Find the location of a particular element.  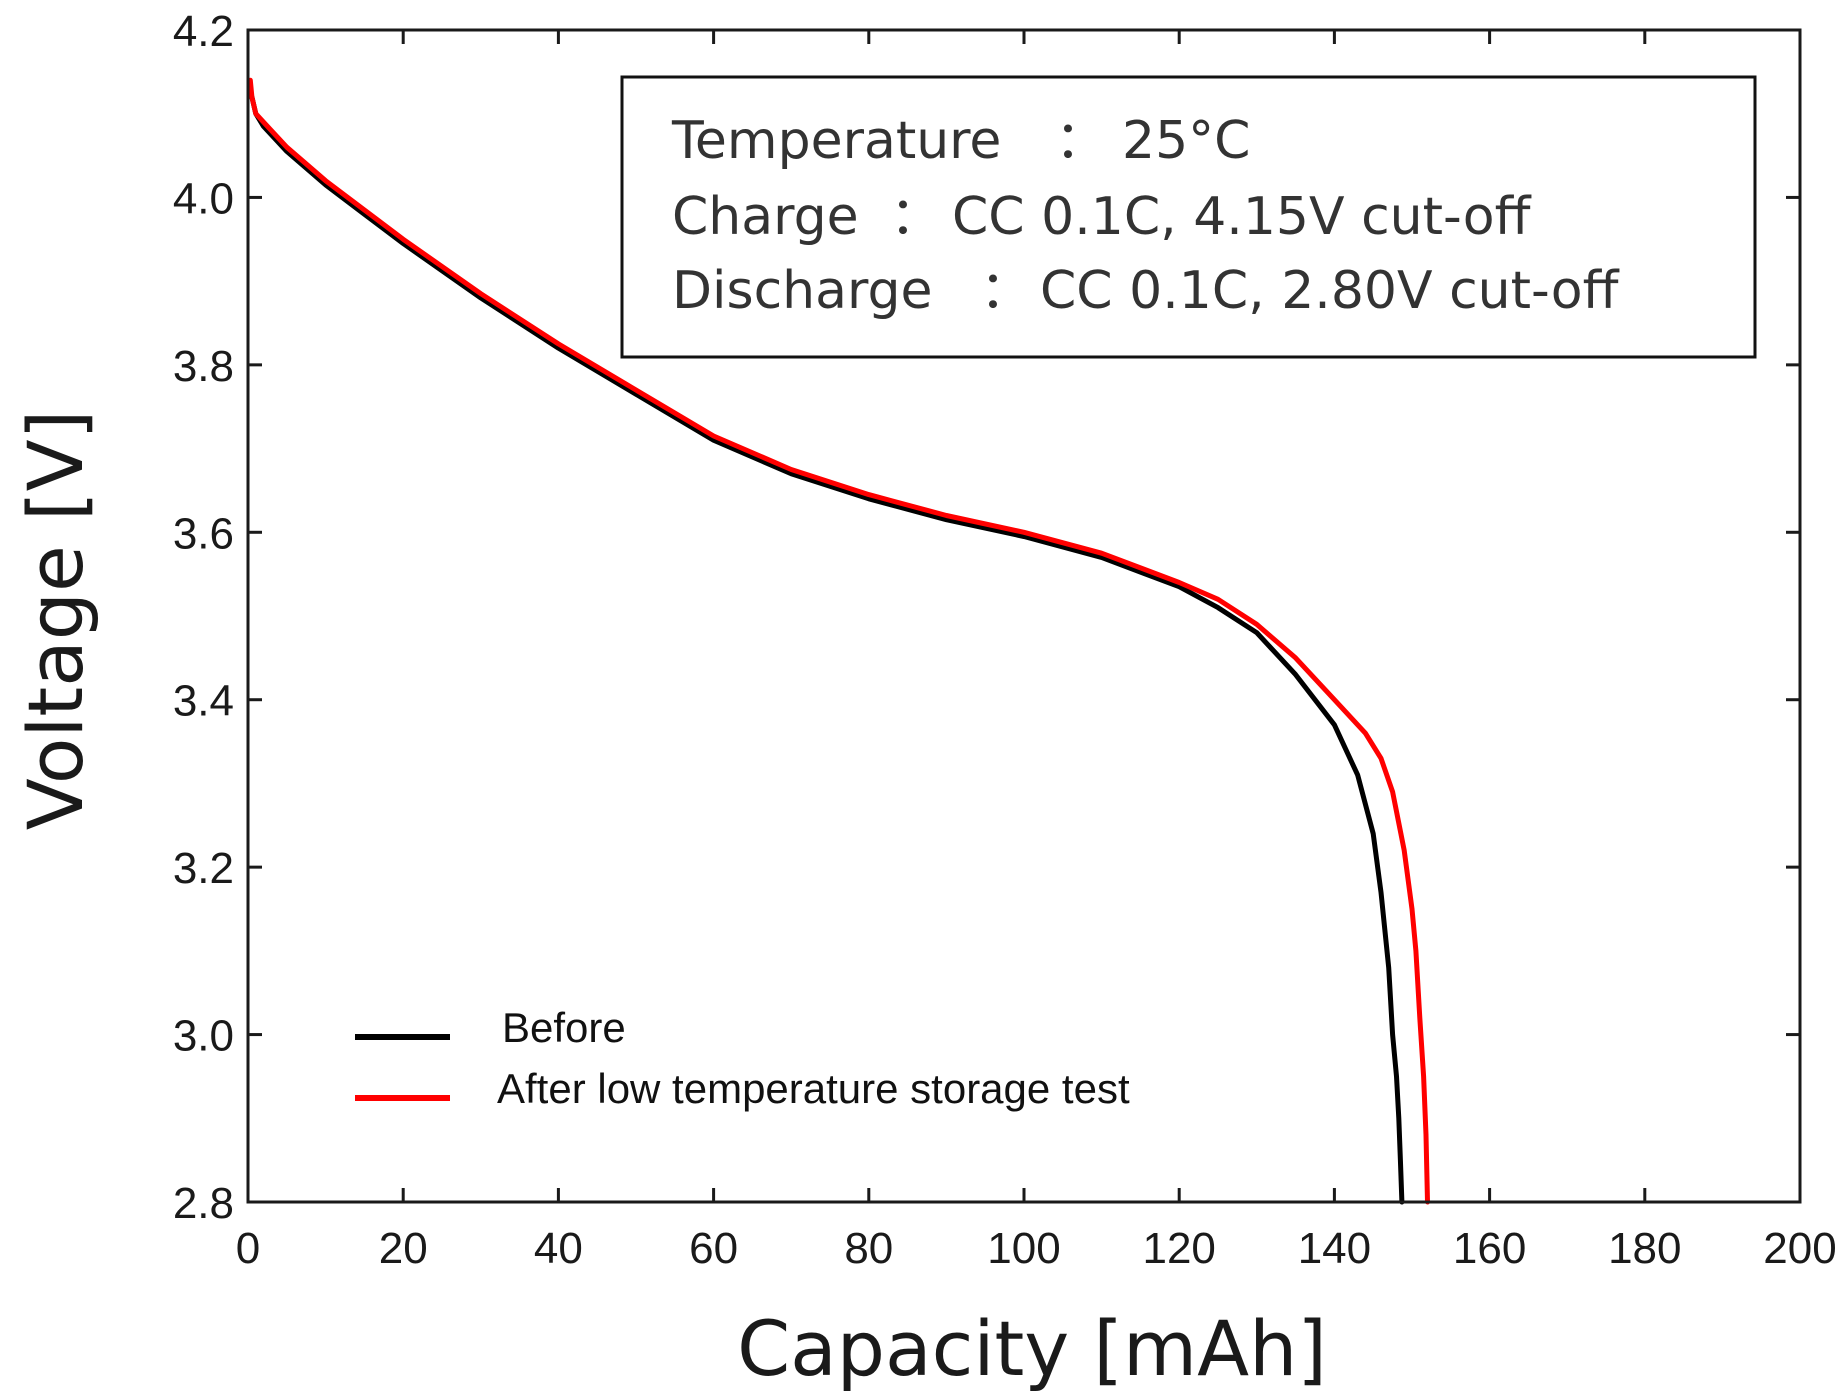

y-axis-title: Voltage [V] is located at coordinates (55, 620).